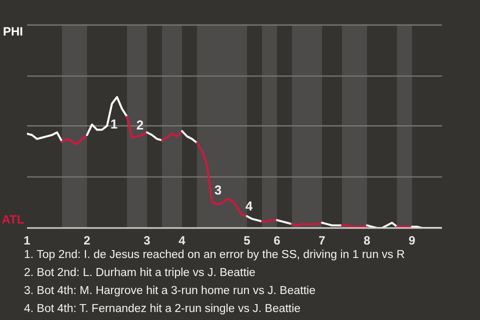 Image resolution: width=480 pixels, height=320 pixels. I want to click on annotation: 4, so click(249, 206).